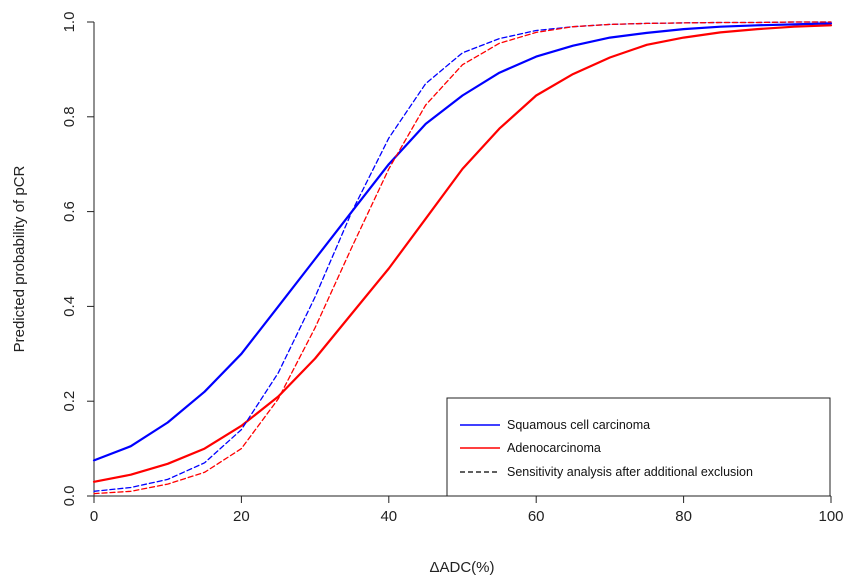  I want to click on legend-label-squamous: Squamous cell carcinoma, so click(578, 425).